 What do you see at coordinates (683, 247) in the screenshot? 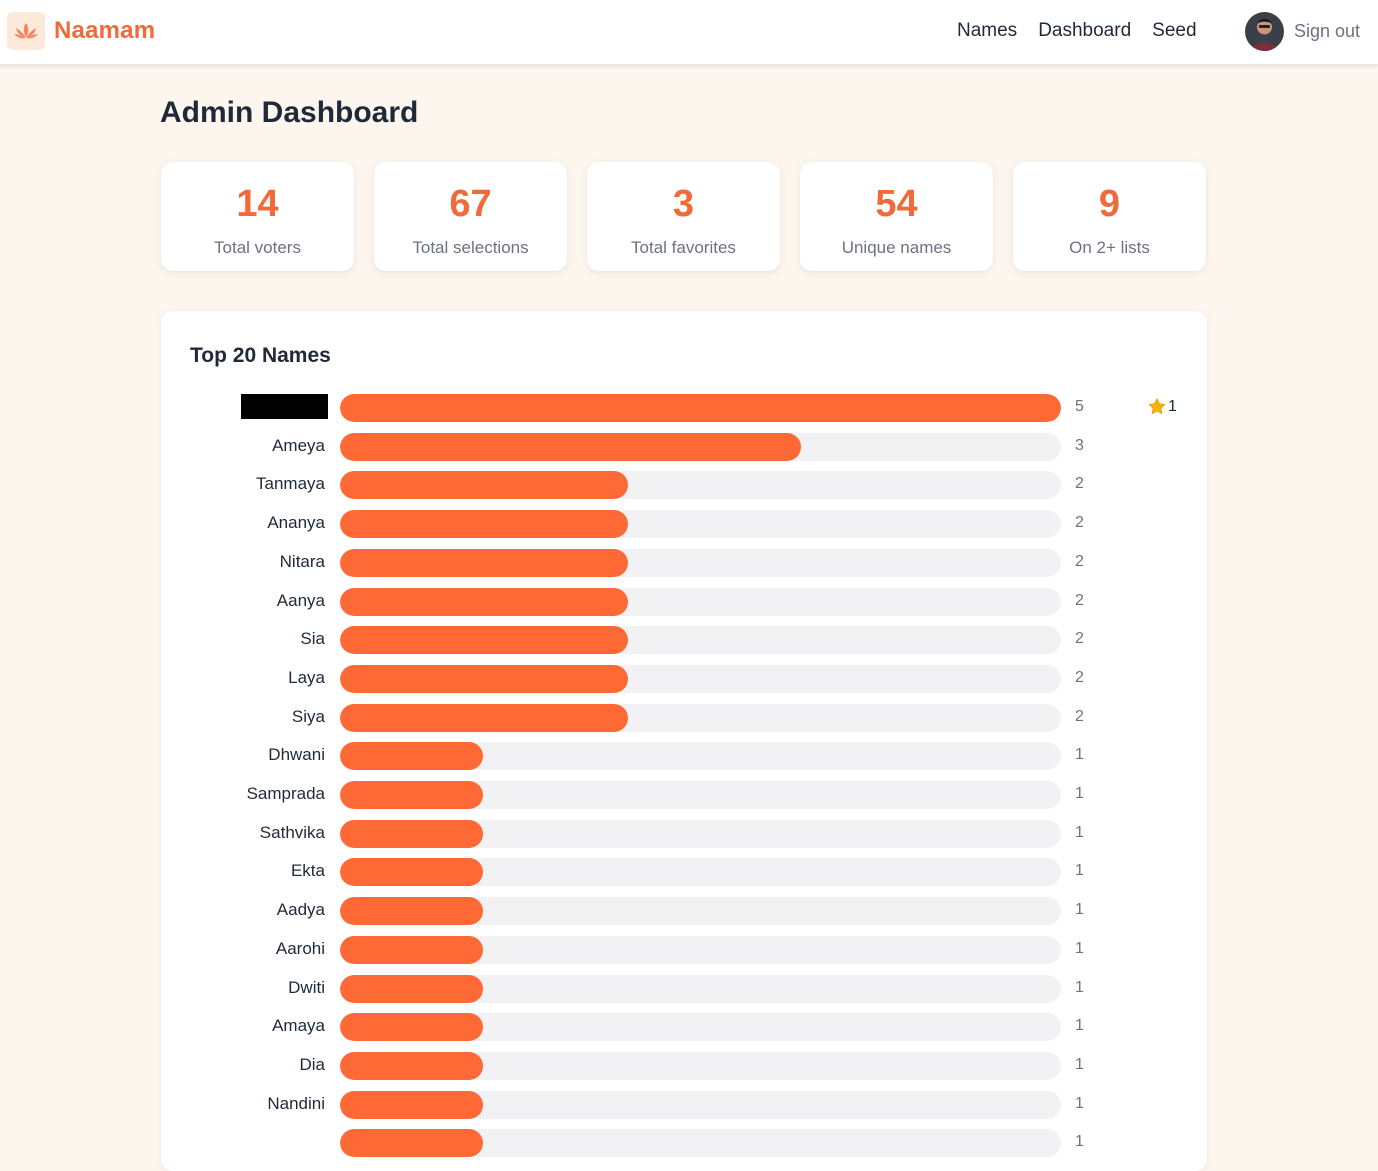
I see `stat-label: Total favorites` at bounding box center [683, 247].